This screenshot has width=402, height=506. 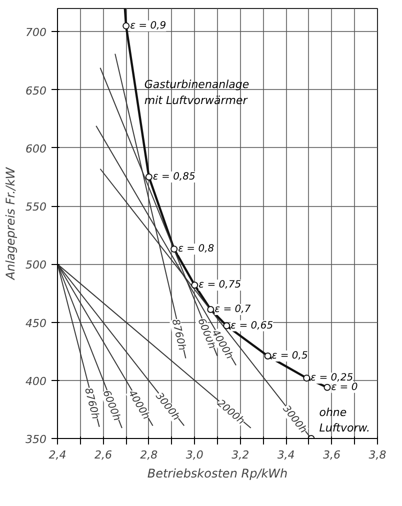 What do you see at coordinates (332, 378) in the screenshot?
I see `annotation: ε = 0,25` at bounding box center [332, 378].